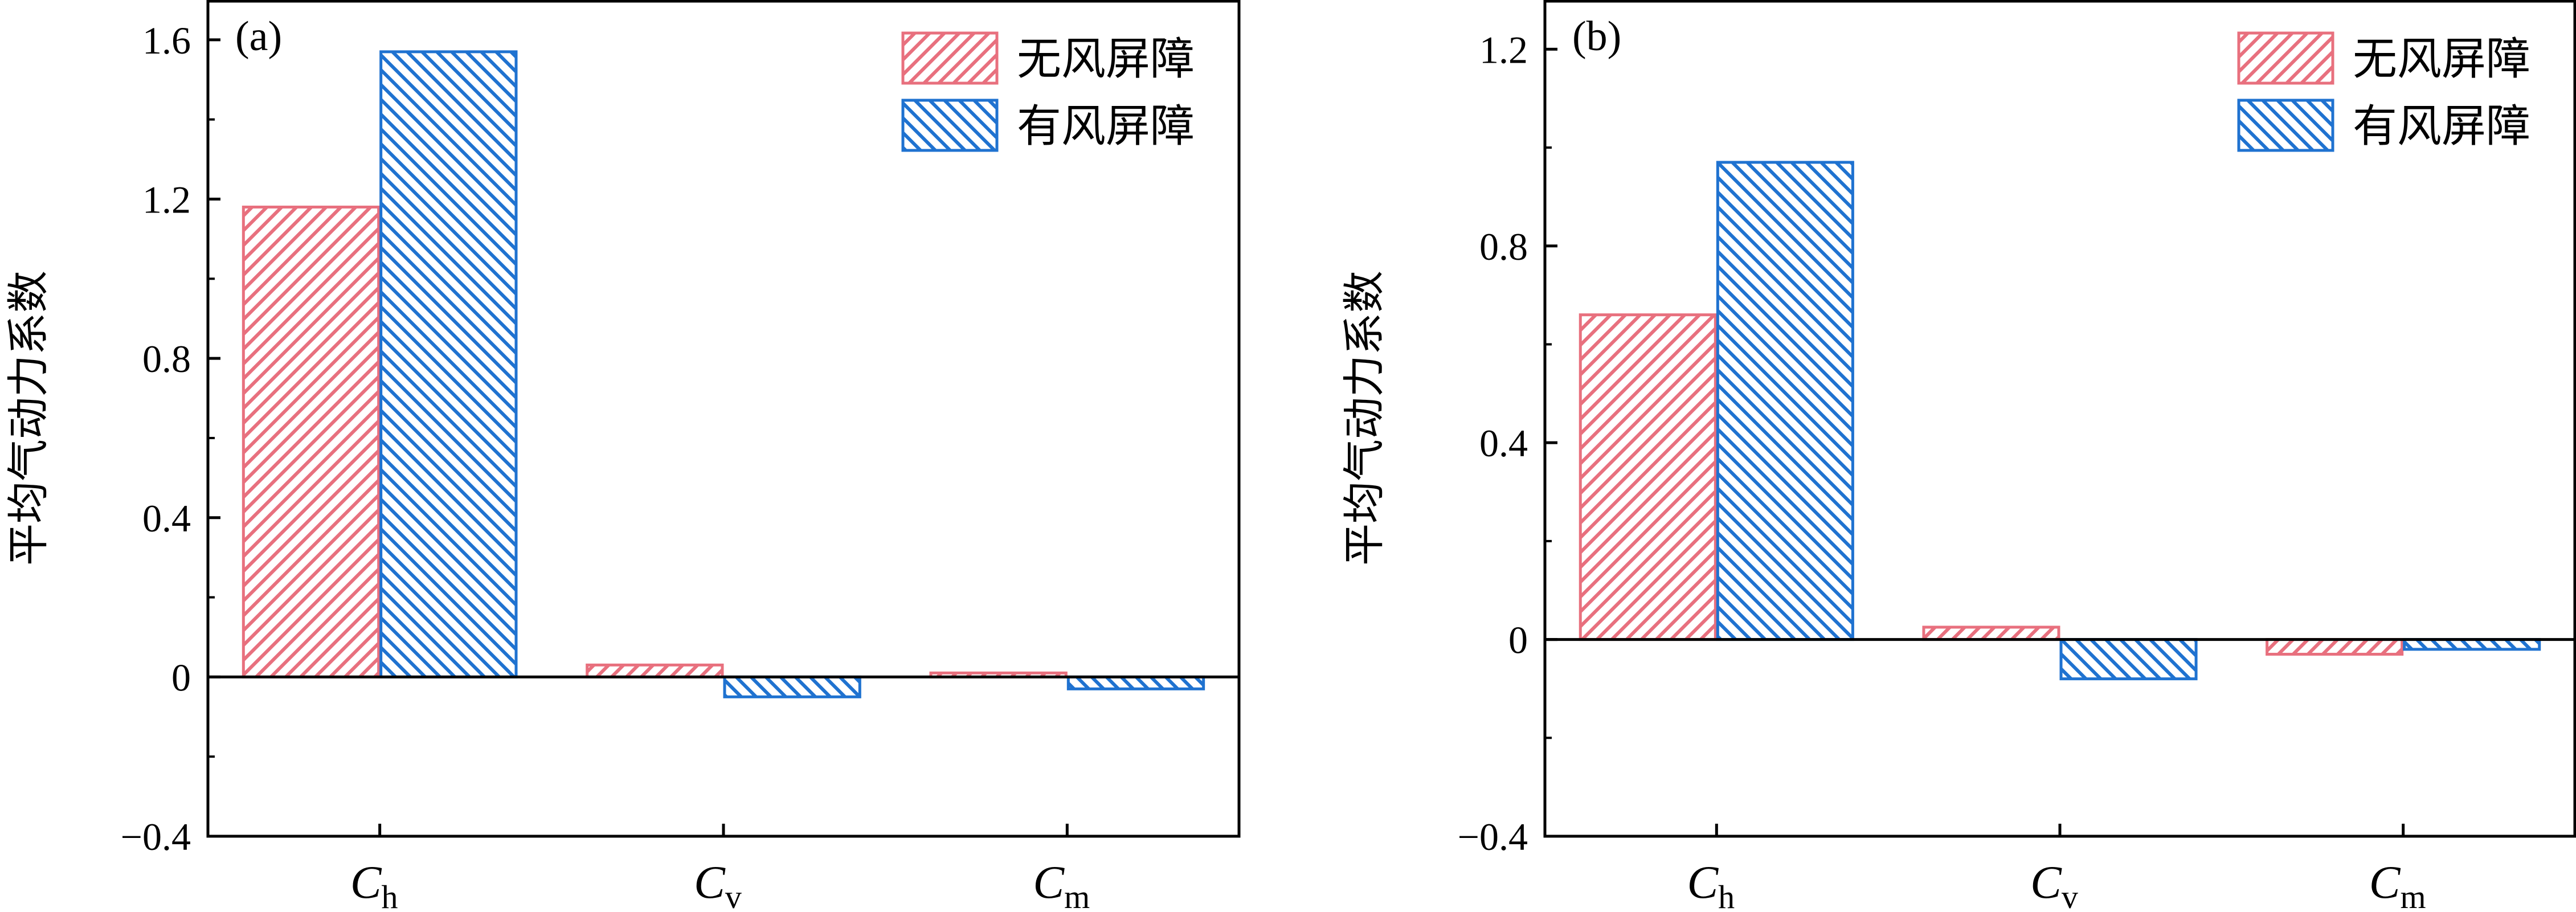 This screenshot has width=2576, height=912. I want to click on panel-label: (b), so click(1596, 36).